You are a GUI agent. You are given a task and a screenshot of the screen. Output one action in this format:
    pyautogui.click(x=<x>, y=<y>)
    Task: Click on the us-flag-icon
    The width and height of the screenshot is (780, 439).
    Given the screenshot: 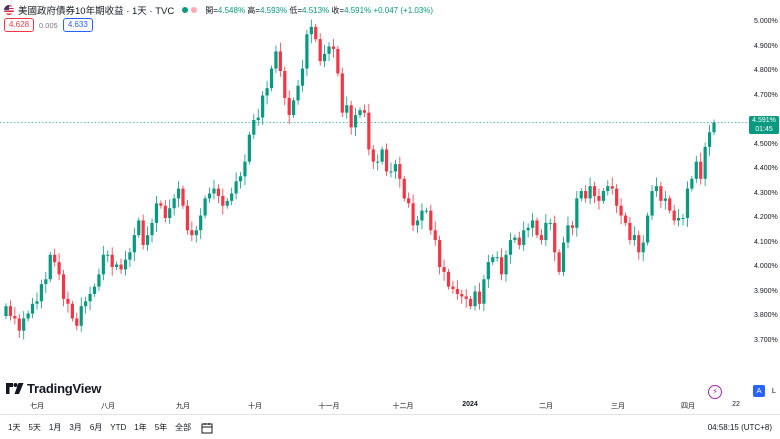 What is the action you would take?
    pyautogui.click(x=9, y=10)
    